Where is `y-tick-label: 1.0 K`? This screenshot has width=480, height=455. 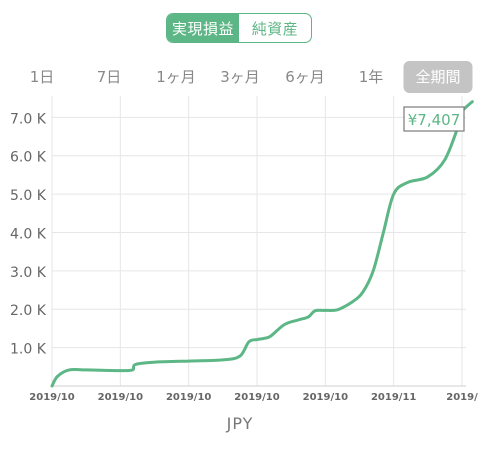 y-tick-label: 1.0 K is located at coordinates (28, 350).